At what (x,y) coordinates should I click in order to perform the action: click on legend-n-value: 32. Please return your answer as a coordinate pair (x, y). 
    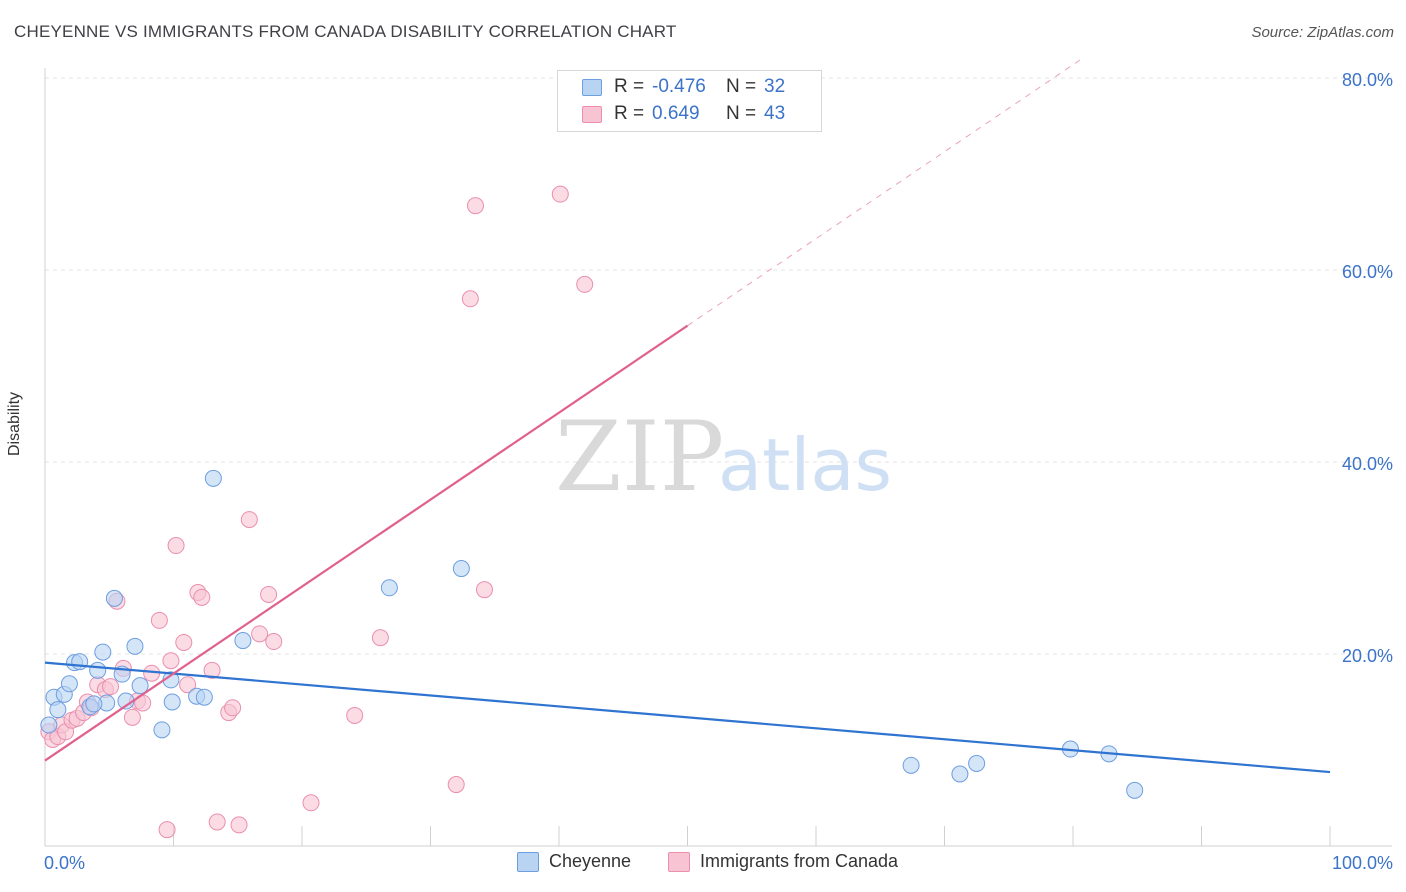
    Looking at the image, I should click on (775, 86).